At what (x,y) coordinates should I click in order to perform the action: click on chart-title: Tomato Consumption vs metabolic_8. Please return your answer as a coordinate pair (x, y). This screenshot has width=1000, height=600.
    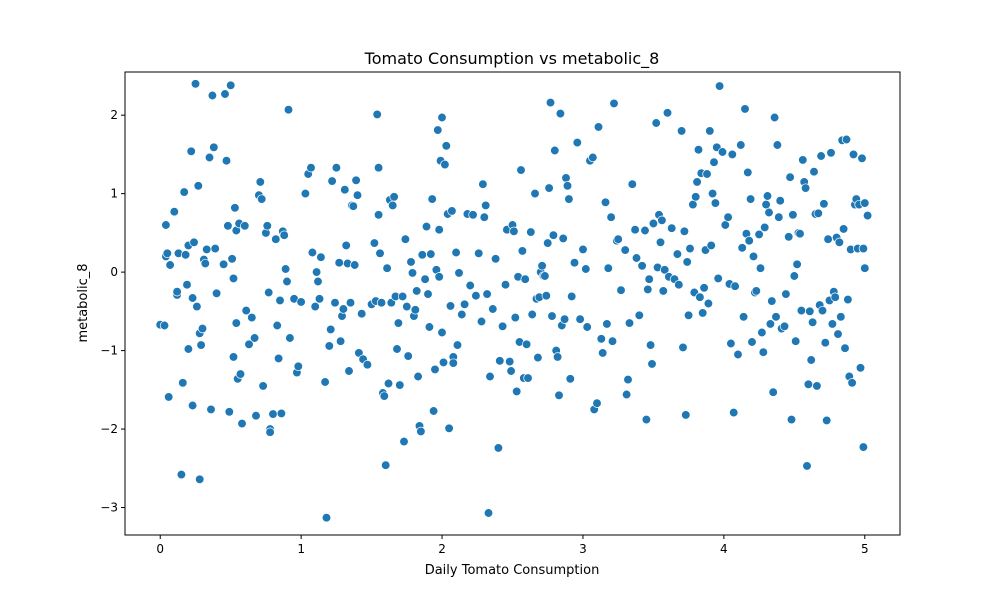
    Looking at the image, I should click on (512, 59).